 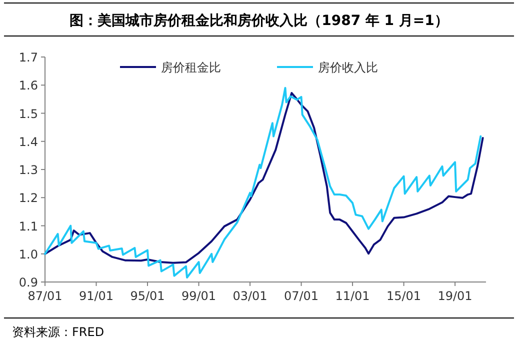 What do you see at coordinates (28, 198) in the screenshot?
I see `y-tick-label: 1.2` at bounding box center [28, 198].